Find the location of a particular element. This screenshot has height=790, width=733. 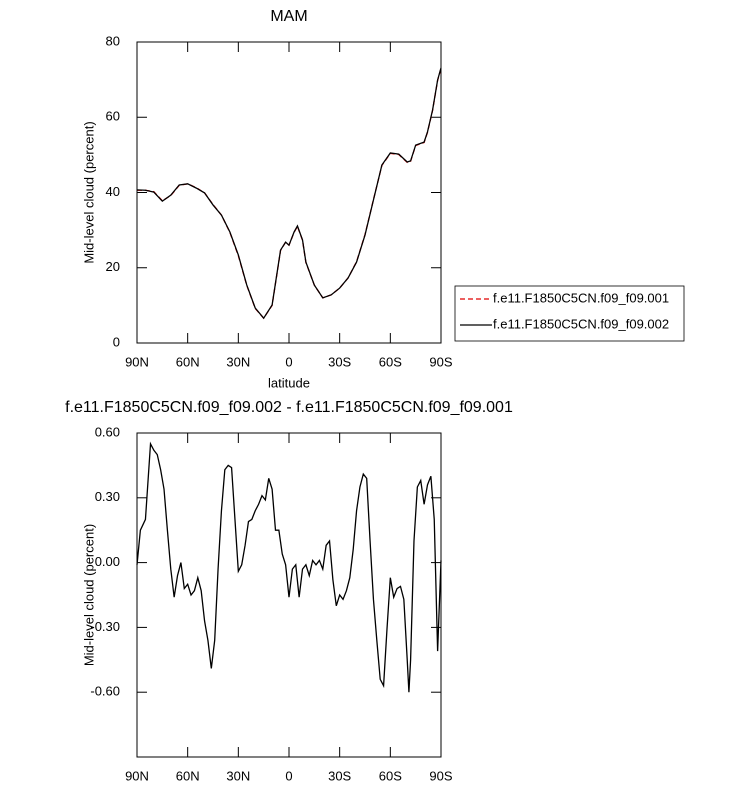

y-tick-label: 0 is located at coordinates (116, 341).